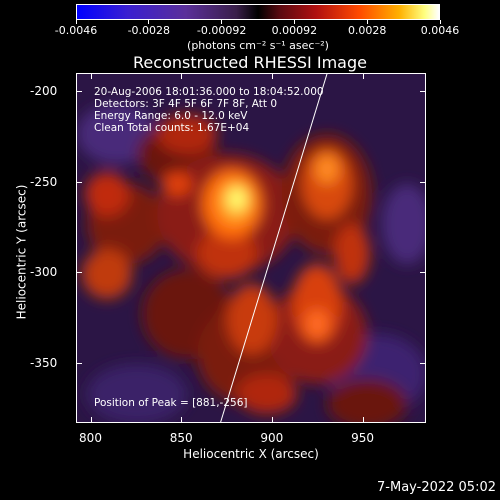 The height and width of the screenshot is (500, 500). What do you see at coordinates (209, 92) in the screenshot?
I see `info-line-time: 20-Aug-2006 18:01:36.000 to 18:04:52.000` at bounding box center [209, 92].